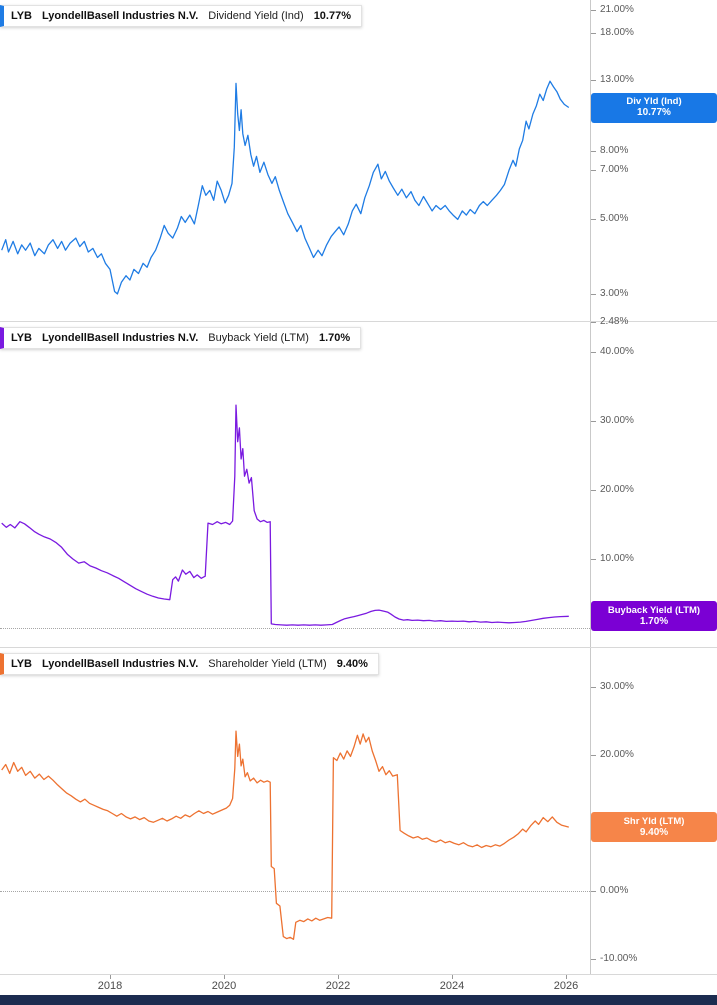  What do you see at coordinates (653, 811) in the screenshot?
I see `y-axis-shareholder-yield: 30.00% 20.00% 0.00% -10.00%` at bounding box center [653, 811].